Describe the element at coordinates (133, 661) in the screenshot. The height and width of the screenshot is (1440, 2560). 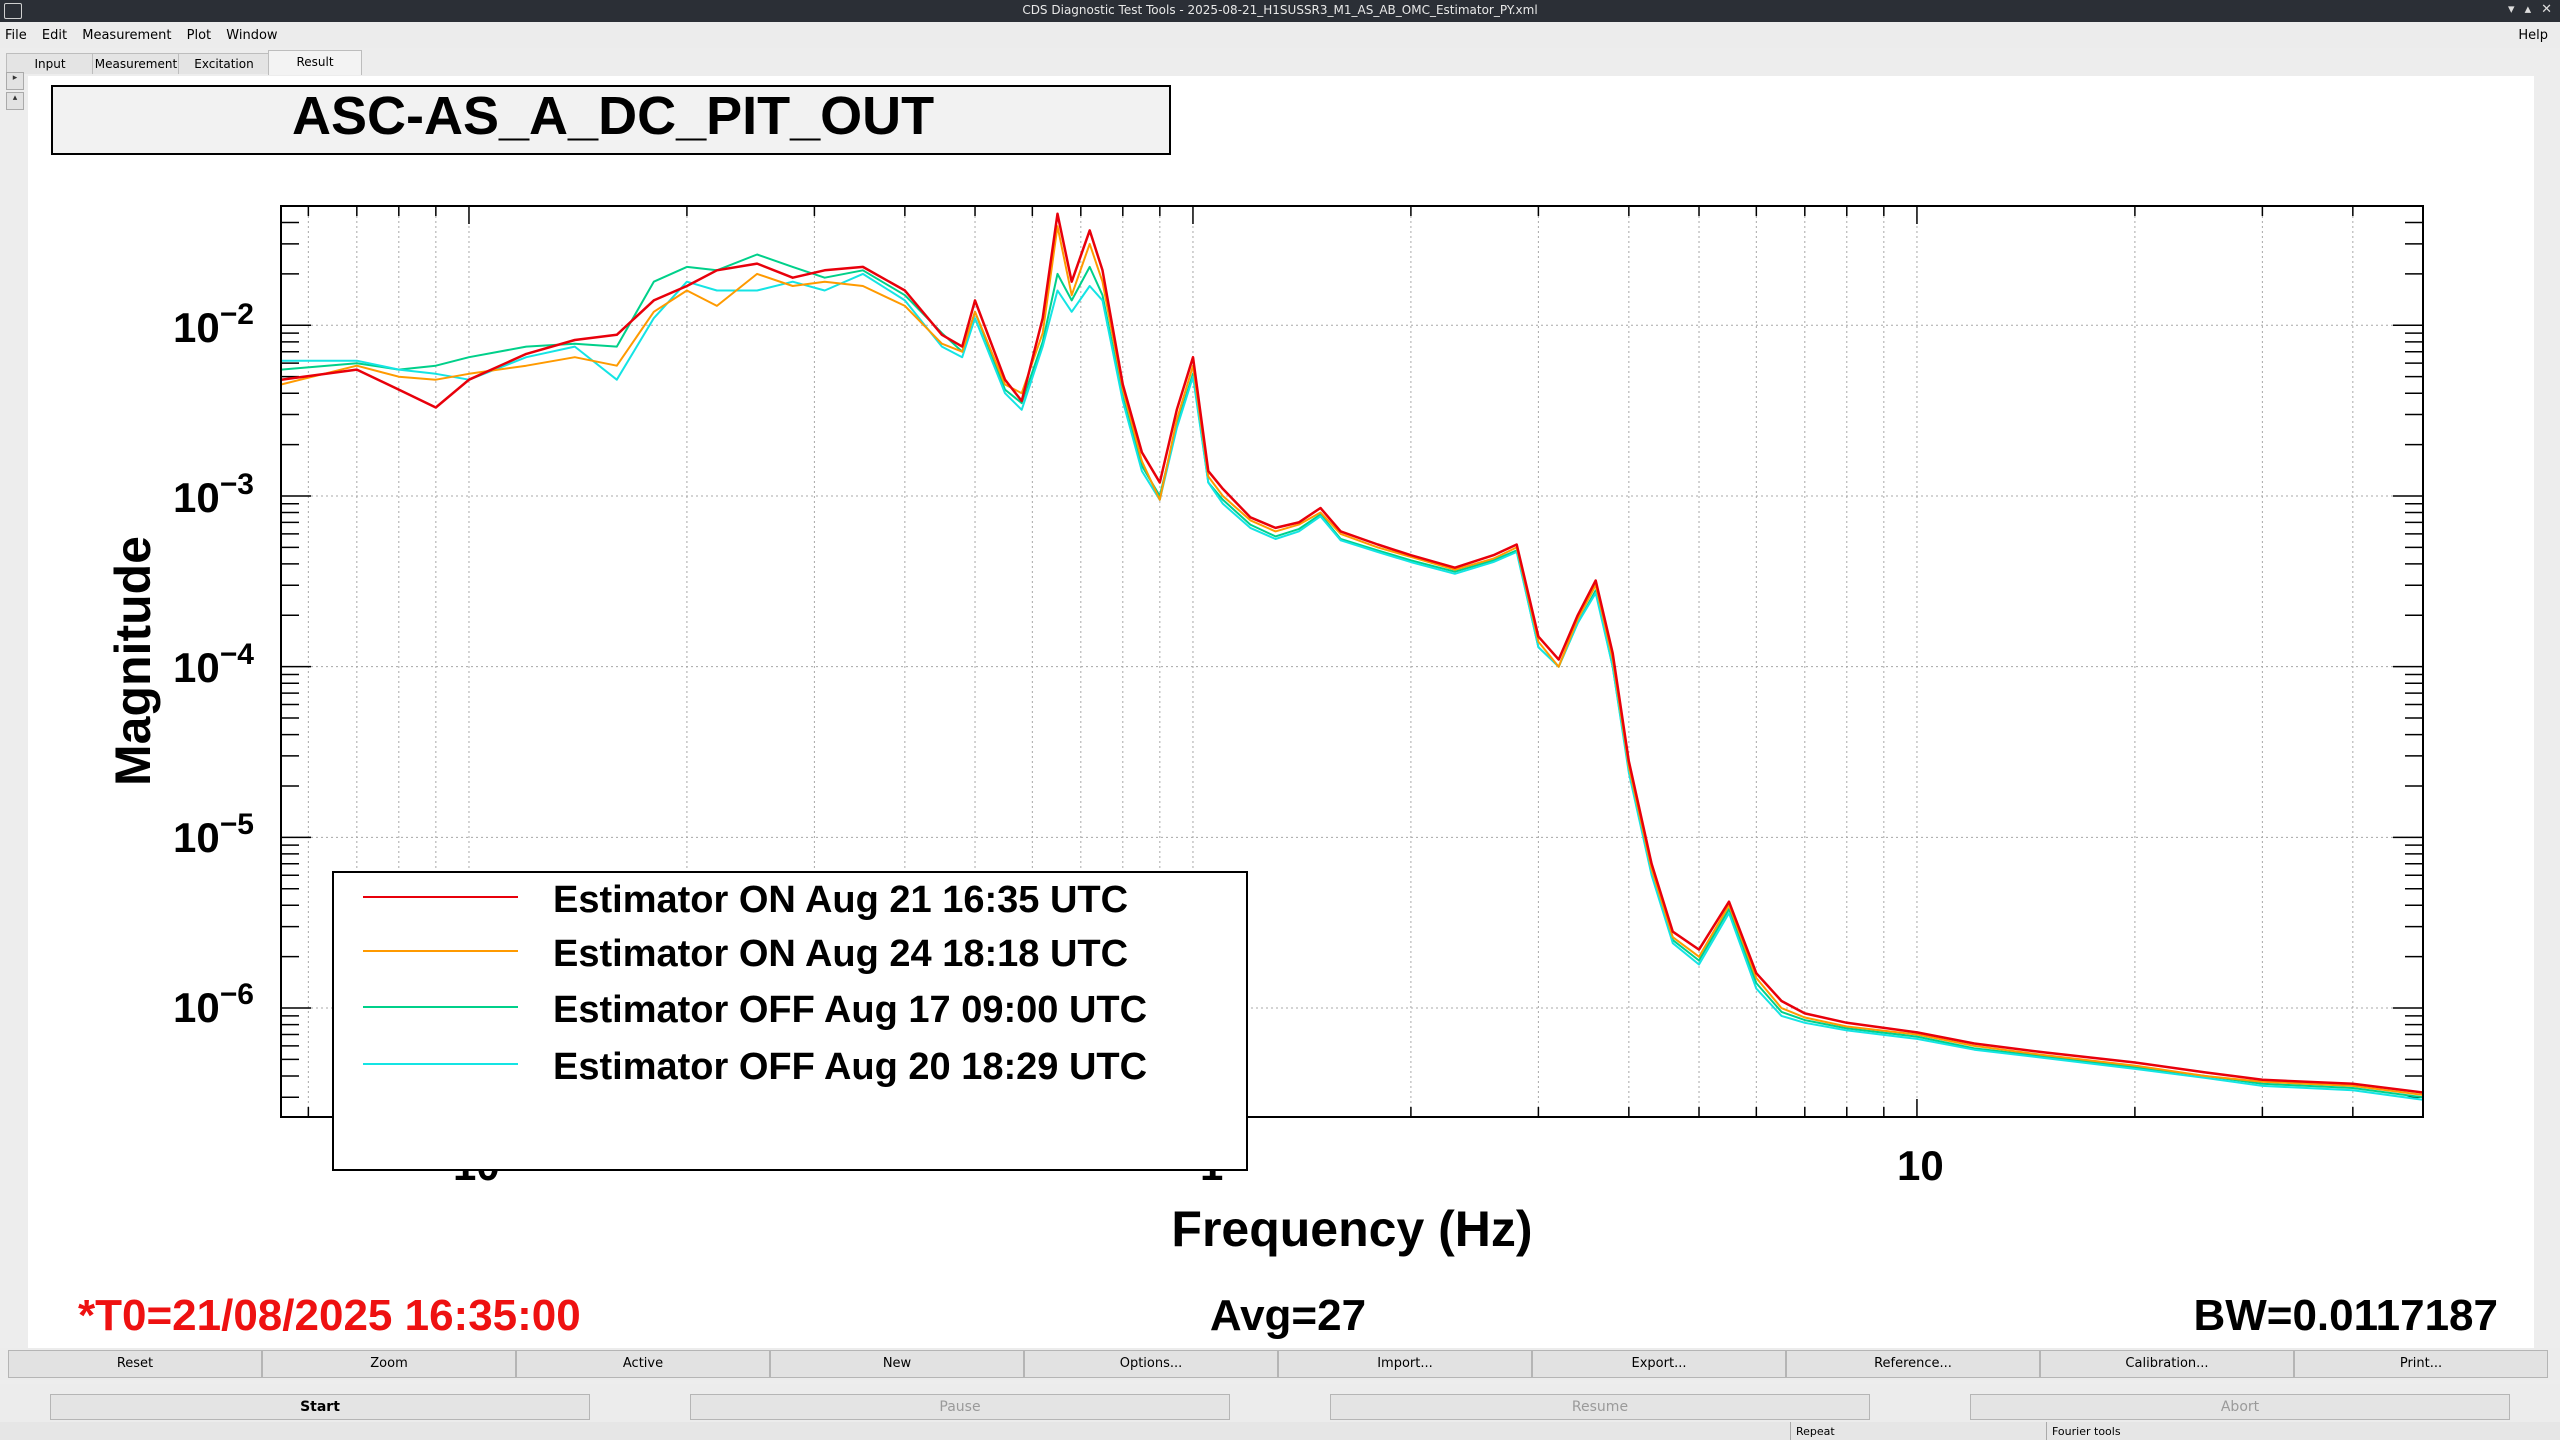
I see `y-axis-label: Magnitude` at that location.